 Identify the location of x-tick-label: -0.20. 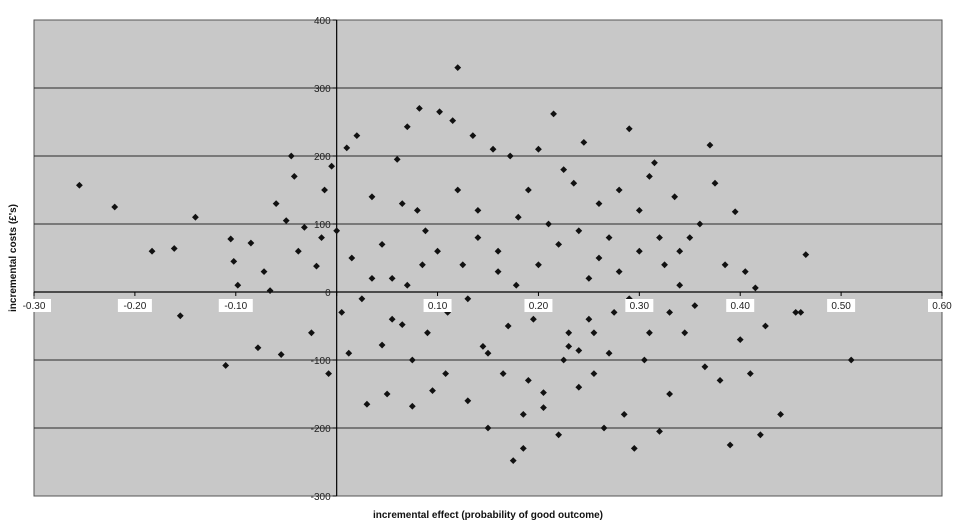
(134, 306).